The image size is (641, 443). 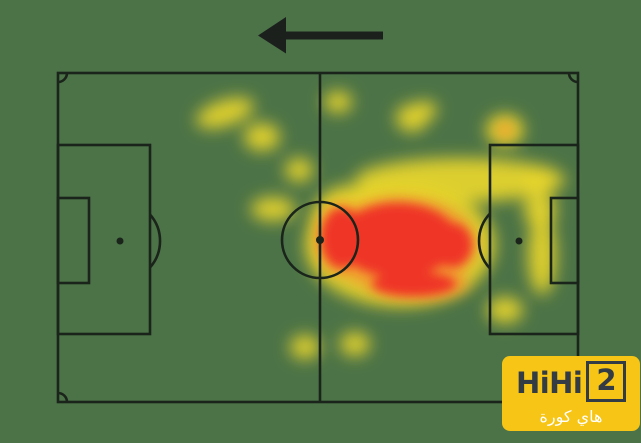 What do you see at coordinates (549, 383) in the screenshot?
I see `brand-name-text: HiHi` at bounding box center [549, 383].